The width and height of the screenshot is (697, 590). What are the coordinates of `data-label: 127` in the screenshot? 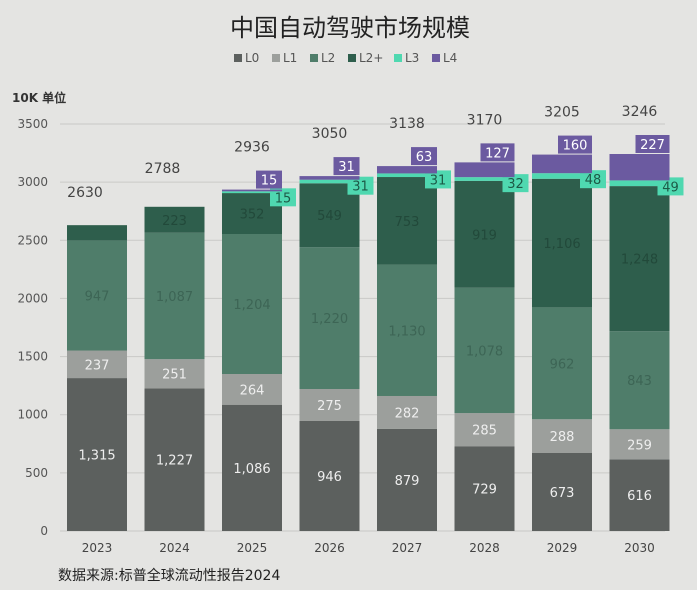 It's located at (497, 153).